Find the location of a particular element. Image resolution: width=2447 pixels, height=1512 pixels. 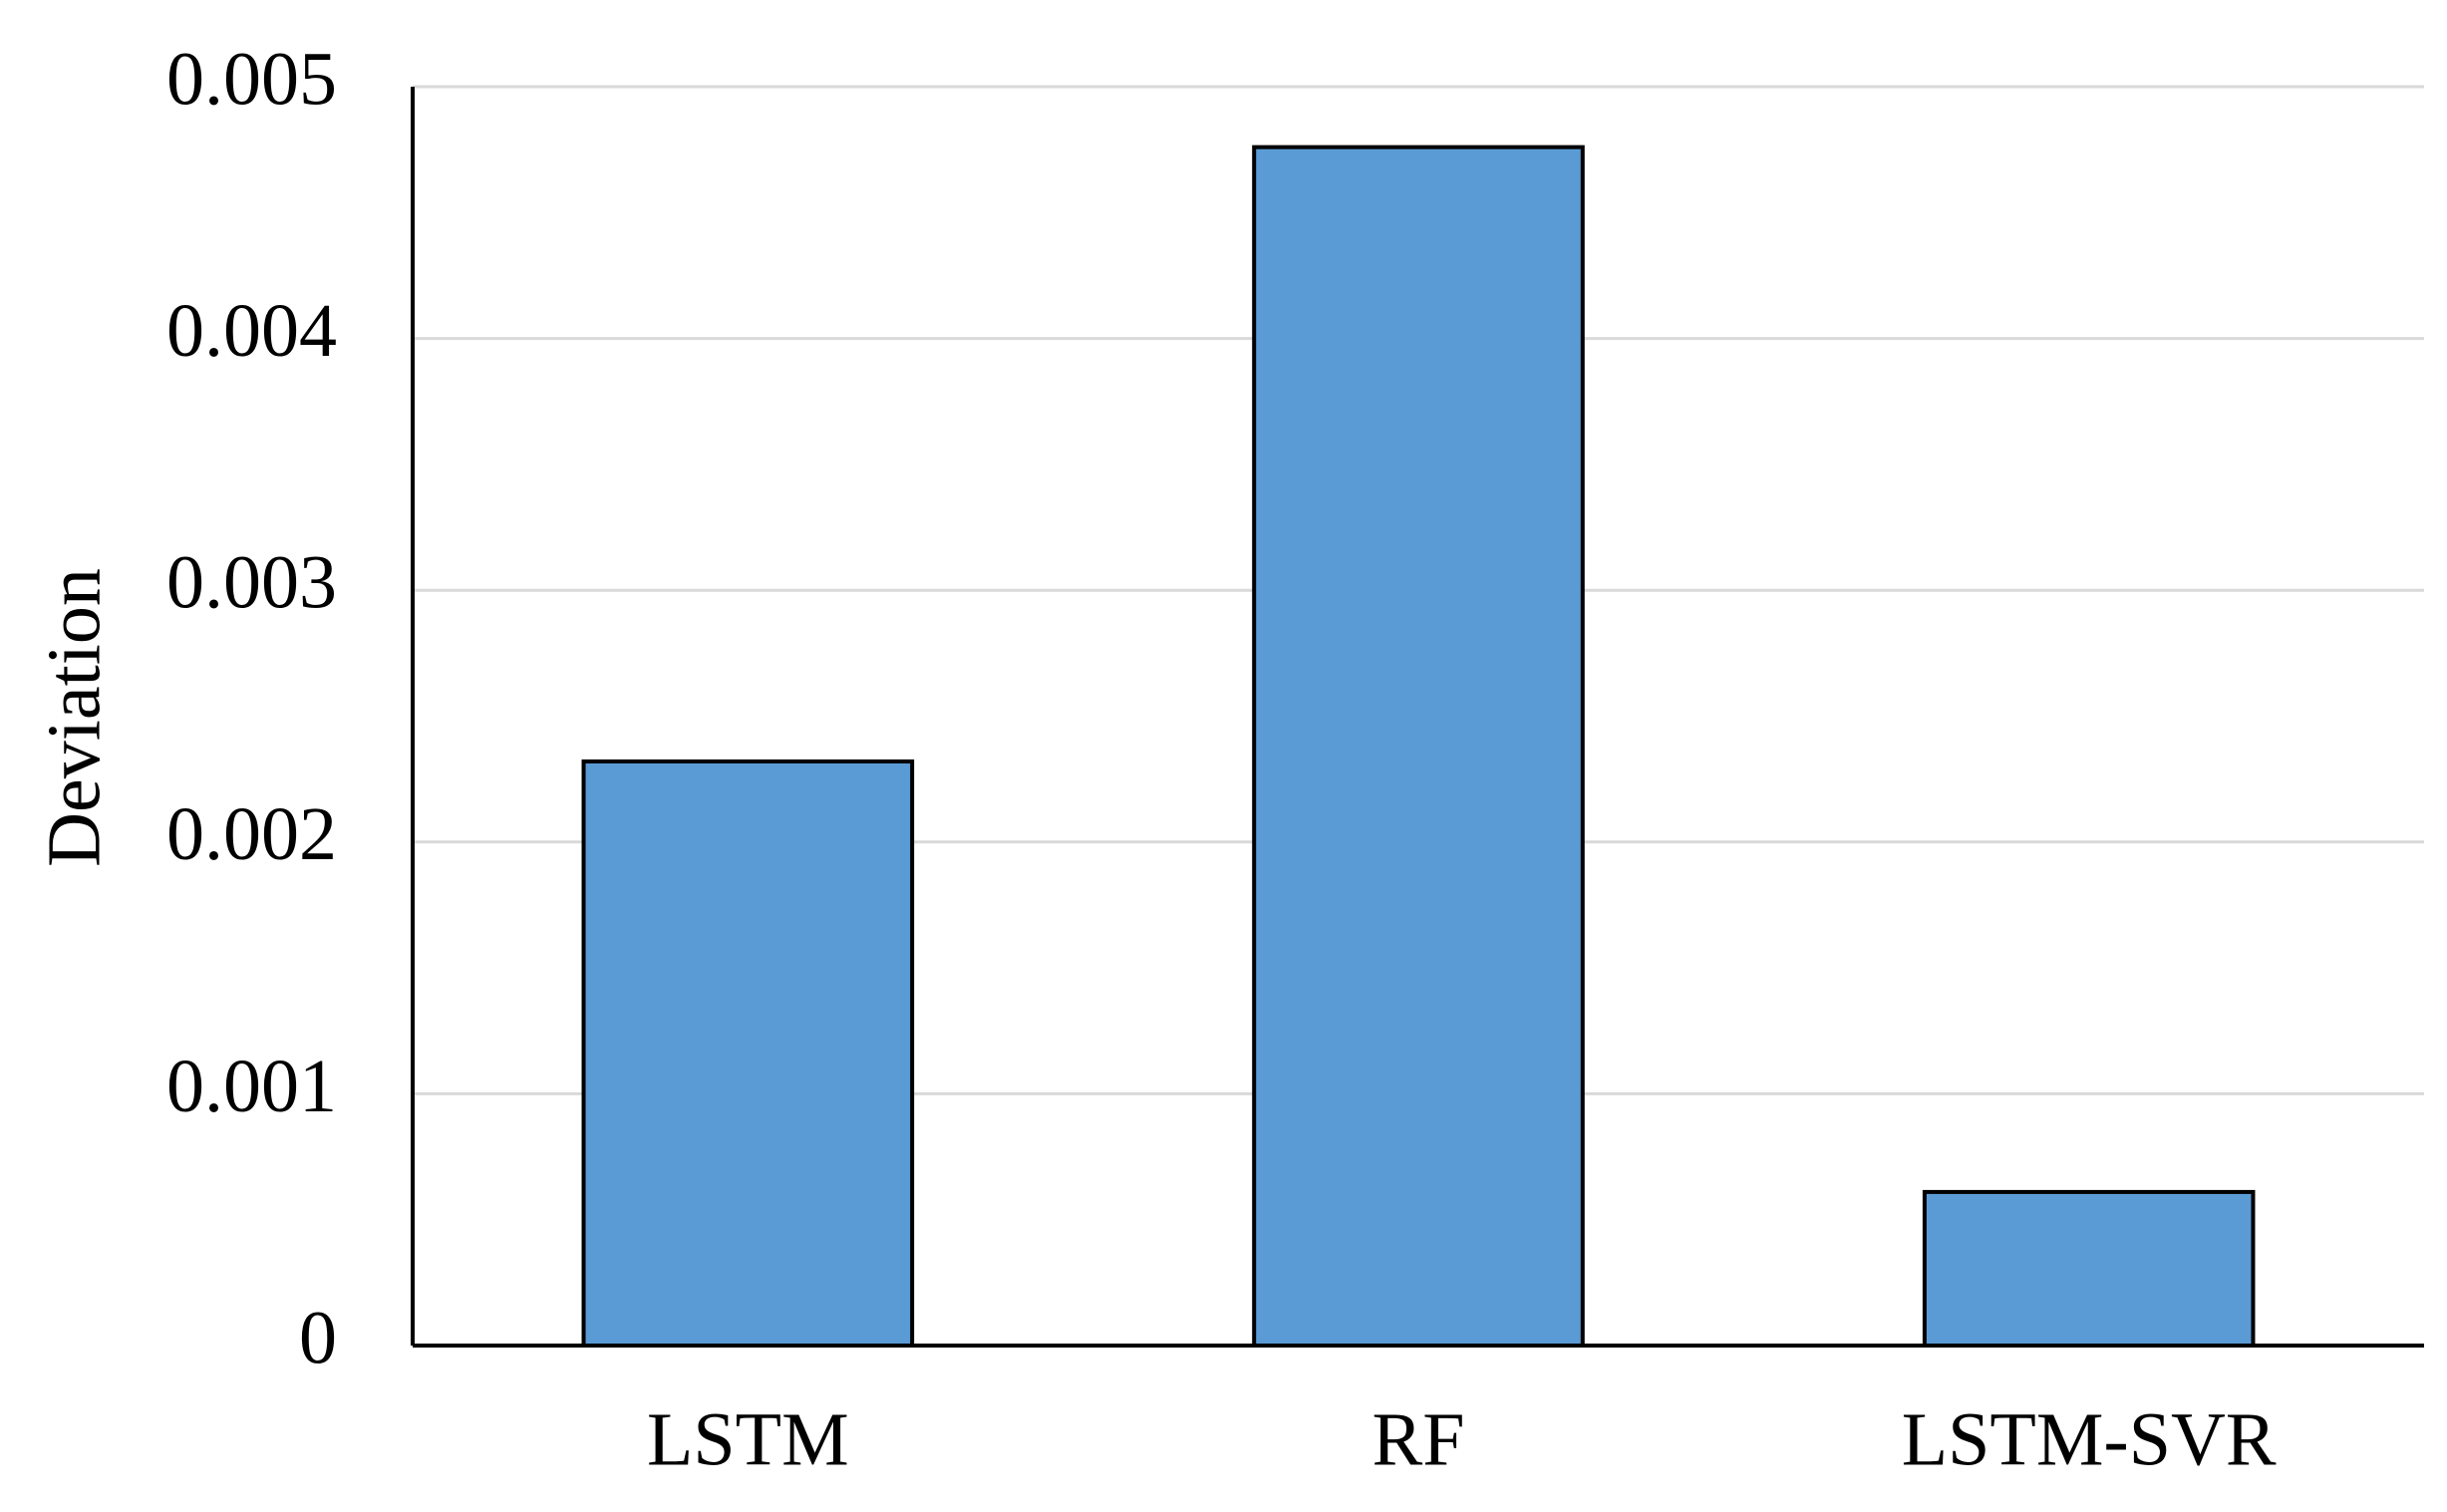

y-tick-label: 0 is located at coordinates (318, 1337).